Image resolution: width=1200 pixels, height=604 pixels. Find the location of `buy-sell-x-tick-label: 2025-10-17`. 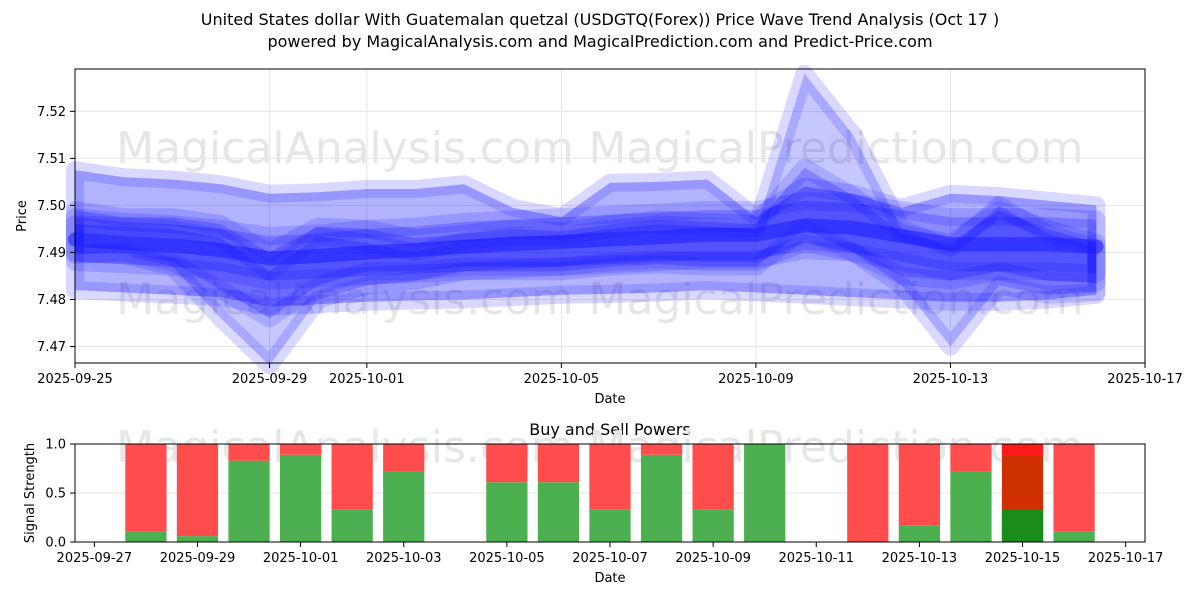

buy-sell-x-tick-label: 2025-10-17 is located at coordinates (1126, 558).